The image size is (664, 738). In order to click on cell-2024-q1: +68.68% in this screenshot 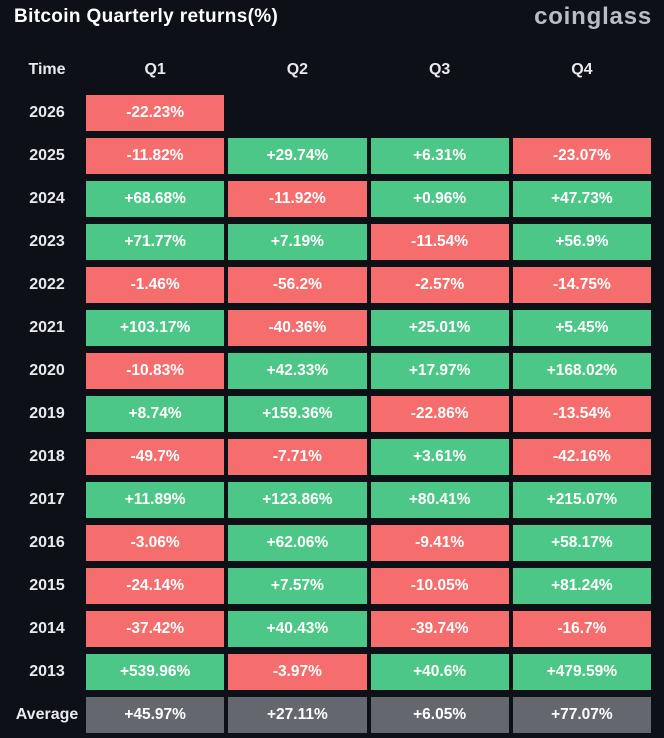, I will do `click(155, 199)`.